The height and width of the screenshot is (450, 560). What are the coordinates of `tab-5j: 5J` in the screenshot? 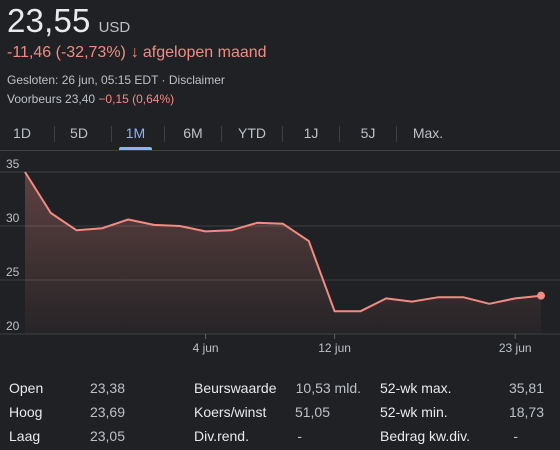 It's located at (368, 133).